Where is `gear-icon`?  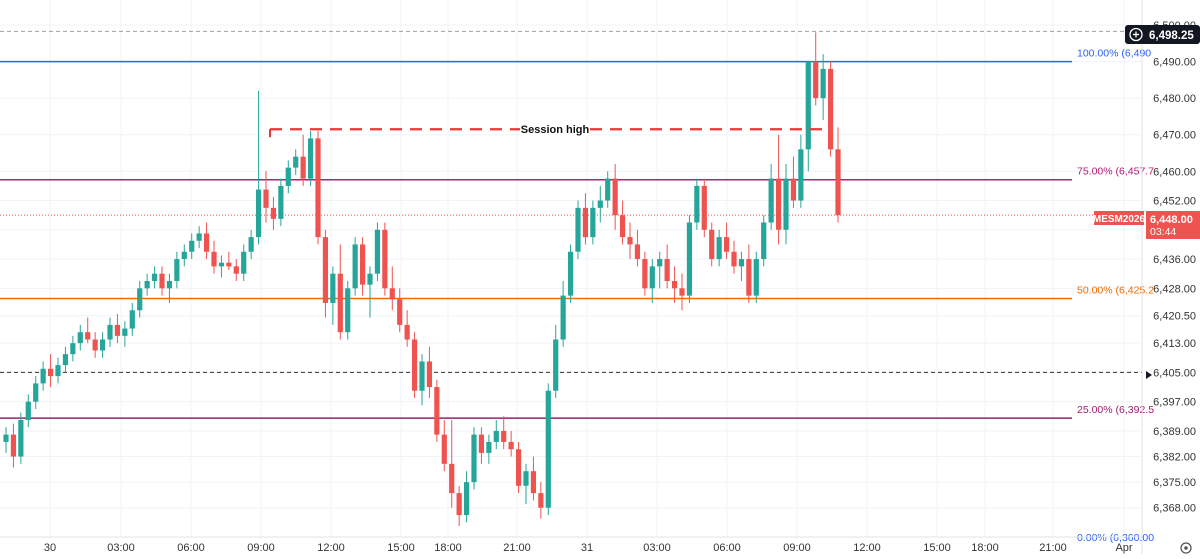 gear-icon is located at coordinates (1186, 548).